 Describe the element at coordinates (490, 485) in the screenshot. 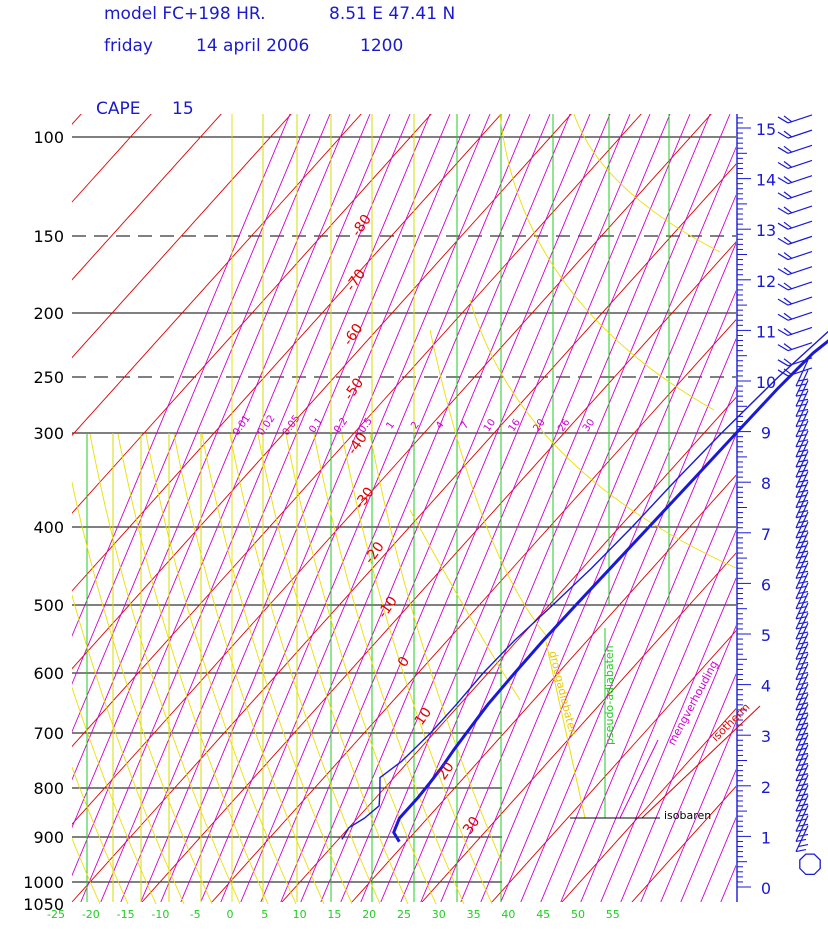

I see `moist-adiabat-curve` at that location.